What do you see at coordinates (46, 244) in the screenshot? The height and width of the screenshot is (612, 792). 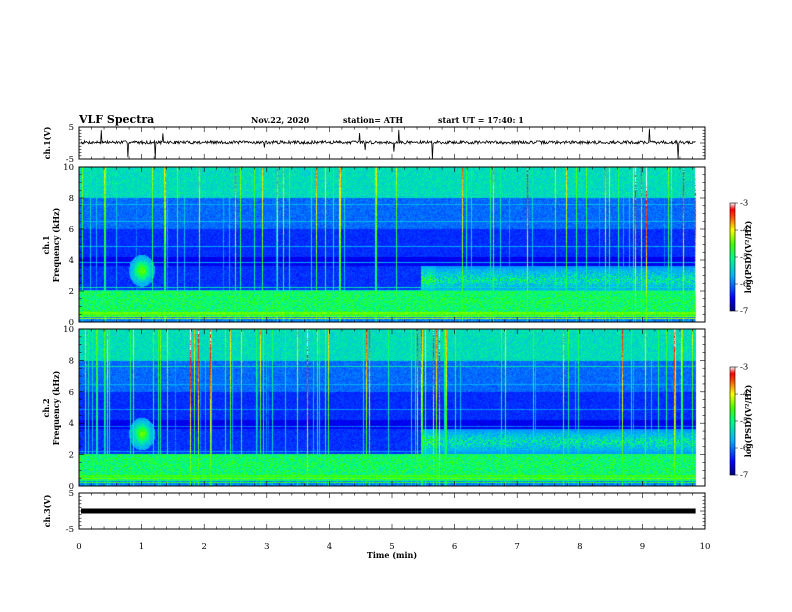 I see `ch1-spec-ylabel-channel: ch.1` at bounding box center [46, 244].